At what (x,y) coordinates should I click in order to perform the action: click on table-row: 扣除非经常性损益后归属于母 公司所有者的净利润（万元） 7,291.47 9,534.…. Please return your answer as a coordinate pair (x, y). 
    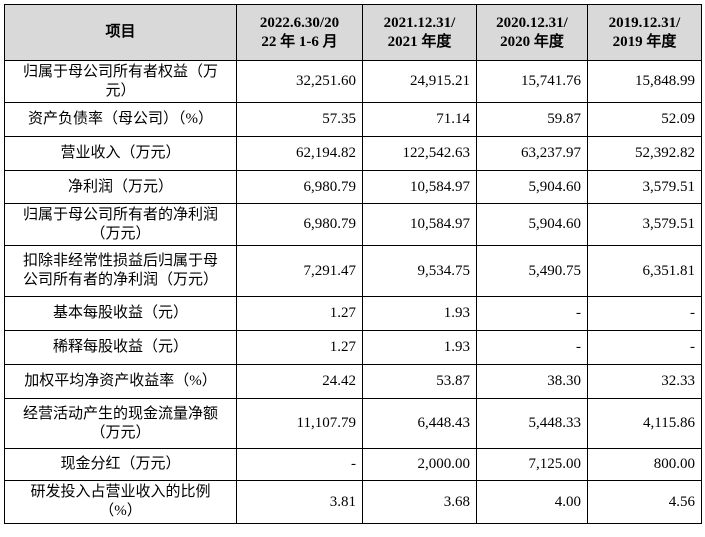
    Looking at the image, I should click on (353, 271).